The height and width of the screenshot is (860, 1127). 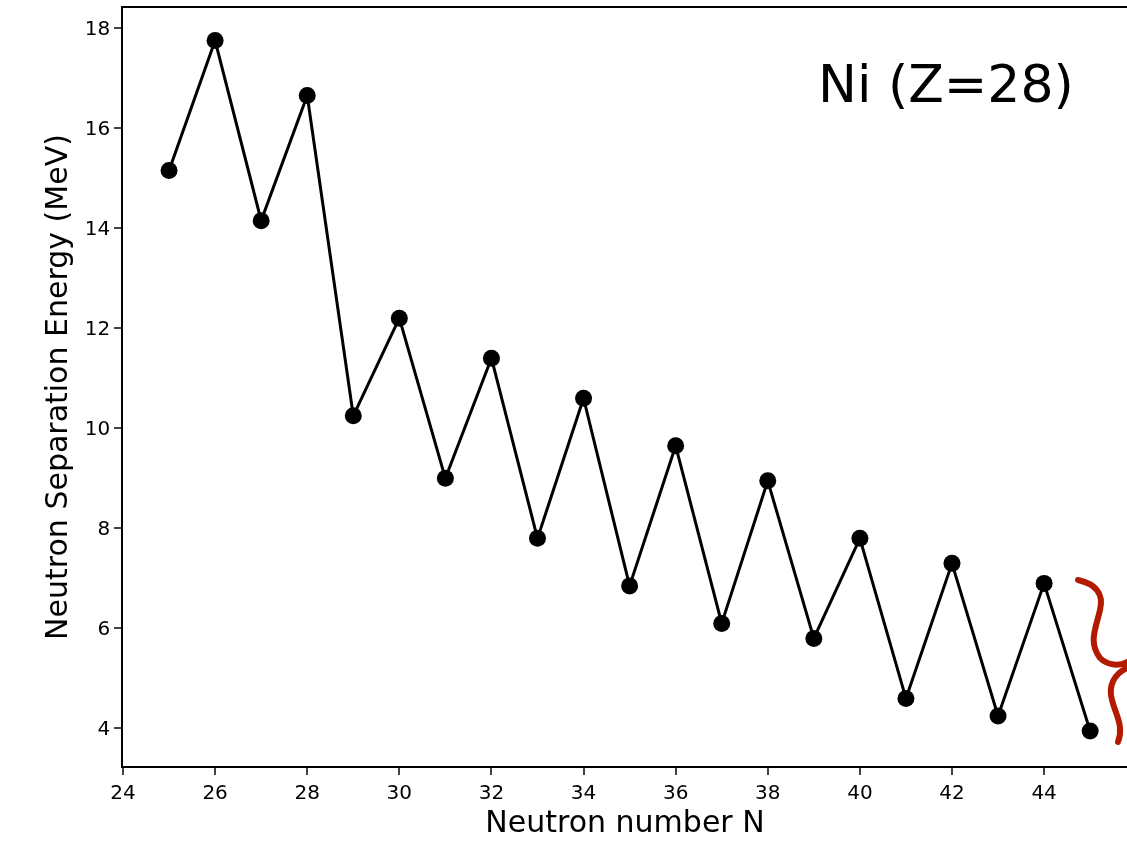 I want to click on annotation: Ni (Z=28), so click(x=946, y=84).